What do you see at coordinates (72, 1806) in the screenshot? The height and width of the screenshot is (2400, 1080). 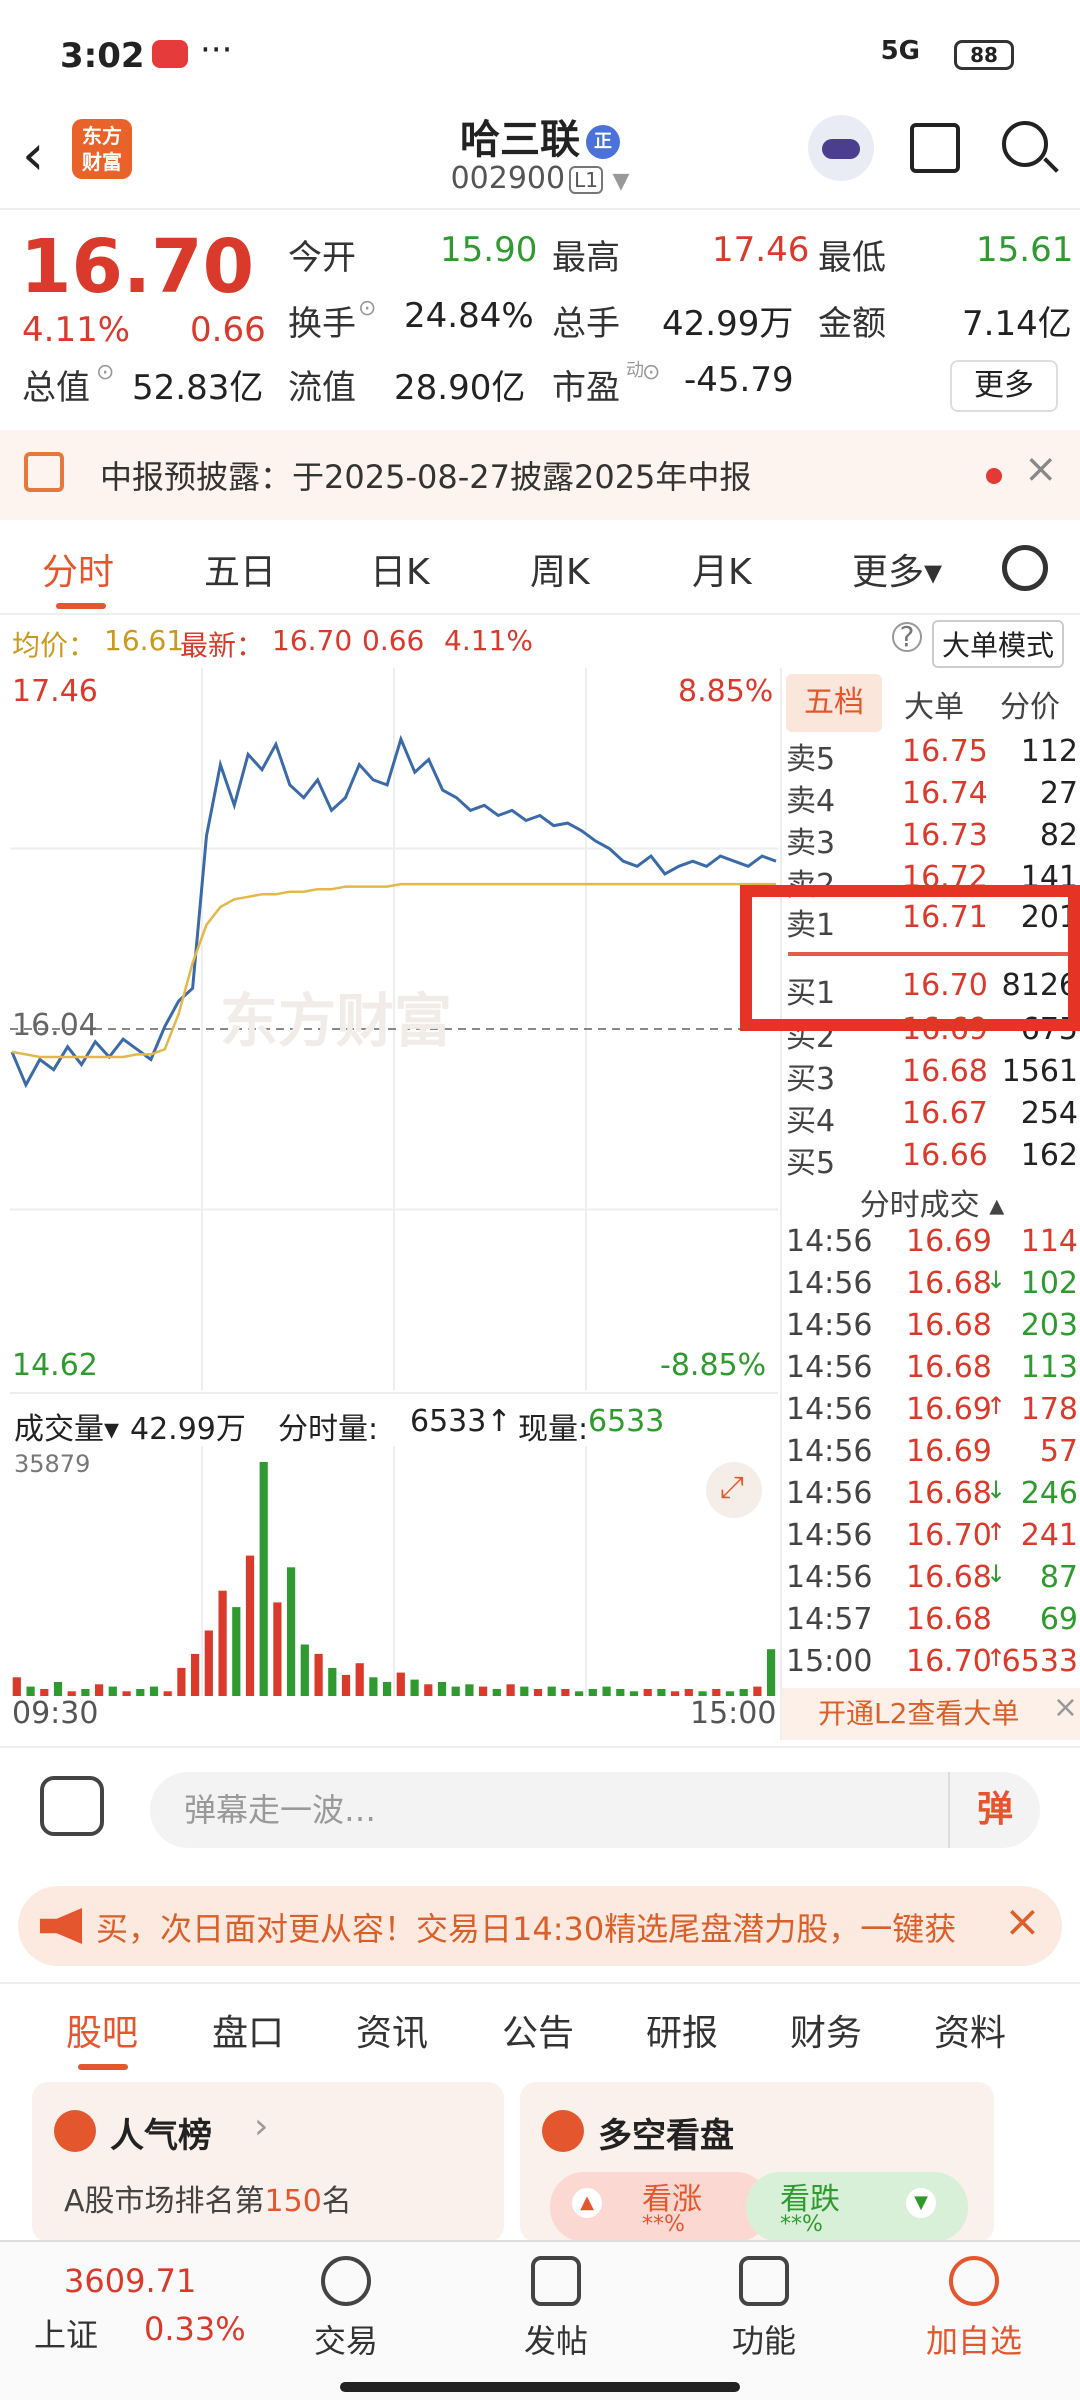 I see `danmaku-settings-icon` at bounding box center [72, 1806].